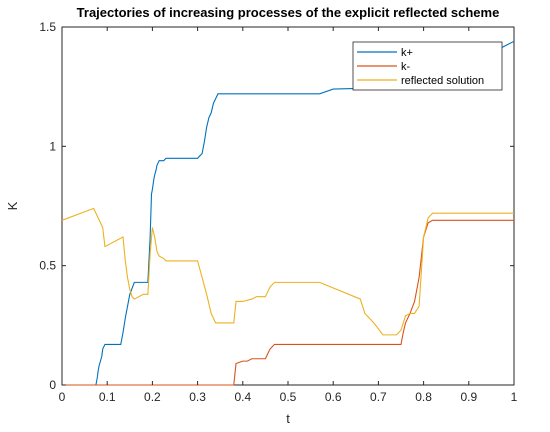  What do you see at coordinates (107, 397) in the screenshot?
I see `x-tick-label: 0.1` at bounding box center [107, 397].